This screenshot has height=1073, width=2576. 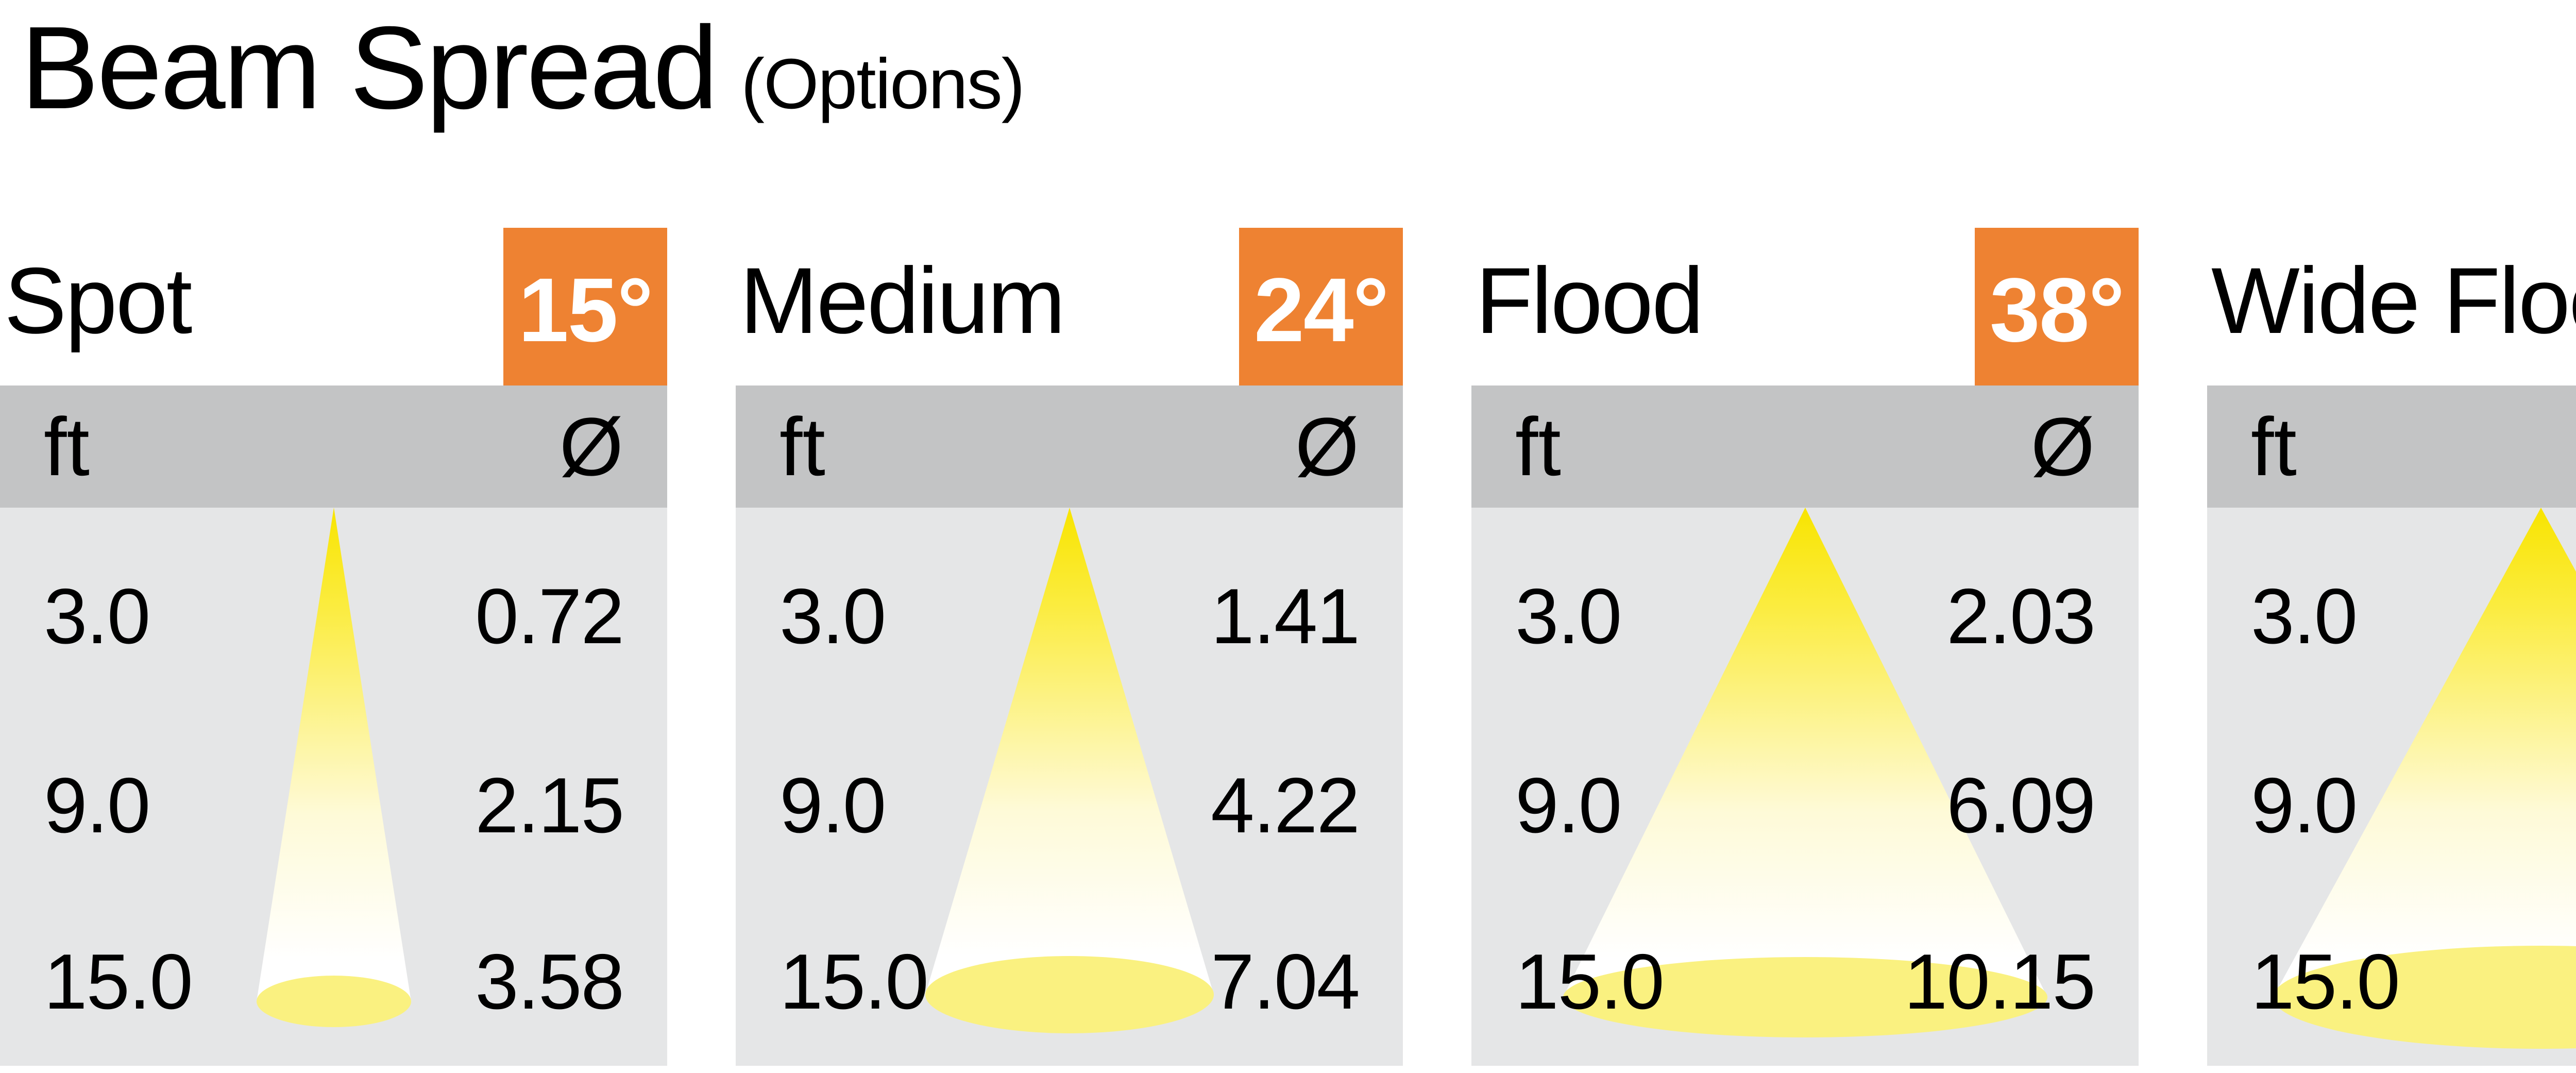 What do you see at coordinates (369, 68) in the screenshot?
I see `title-text: Beam Spread` at bounding box center [369, 68].